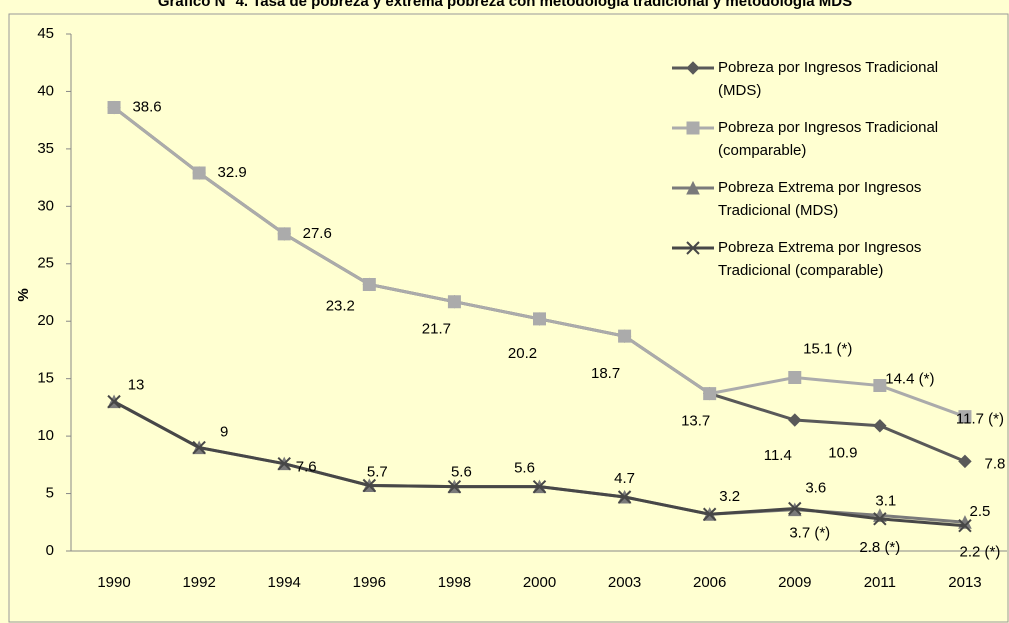 This screenshot has width=1009, height=623. I want to click on y-axis-label: %, so click(23, 294).